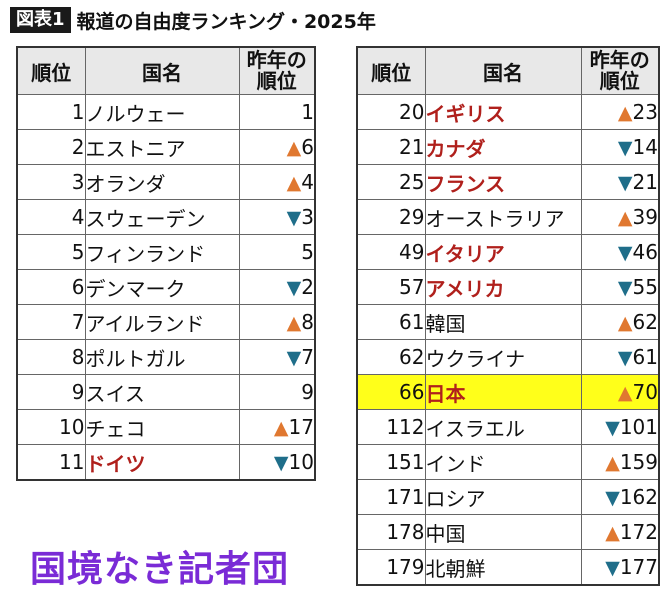 This screenshot has height=603, width=670. I want to click on prev-rank-cell: ▼61, so click(620, 357).